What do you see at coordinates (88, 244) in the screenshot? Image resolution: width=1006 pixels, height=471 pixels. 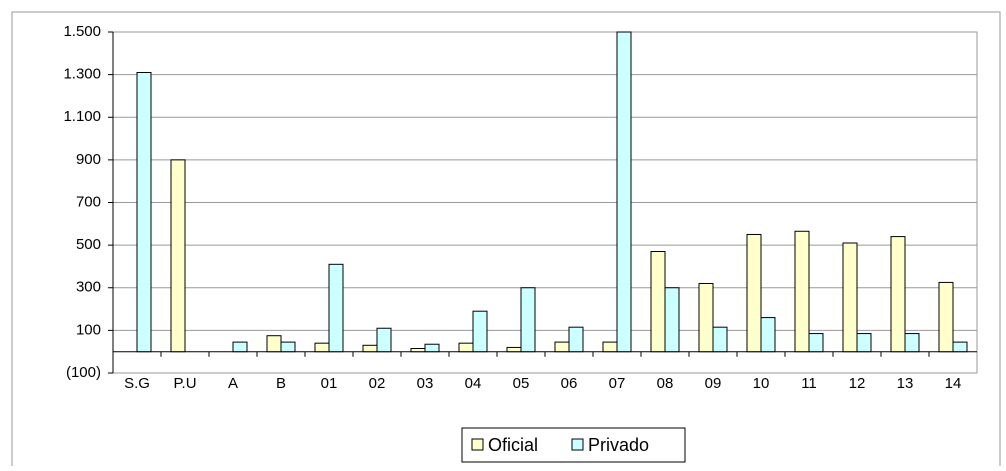 I see `y-tick-label: 500` at bounding box center [88, 244].